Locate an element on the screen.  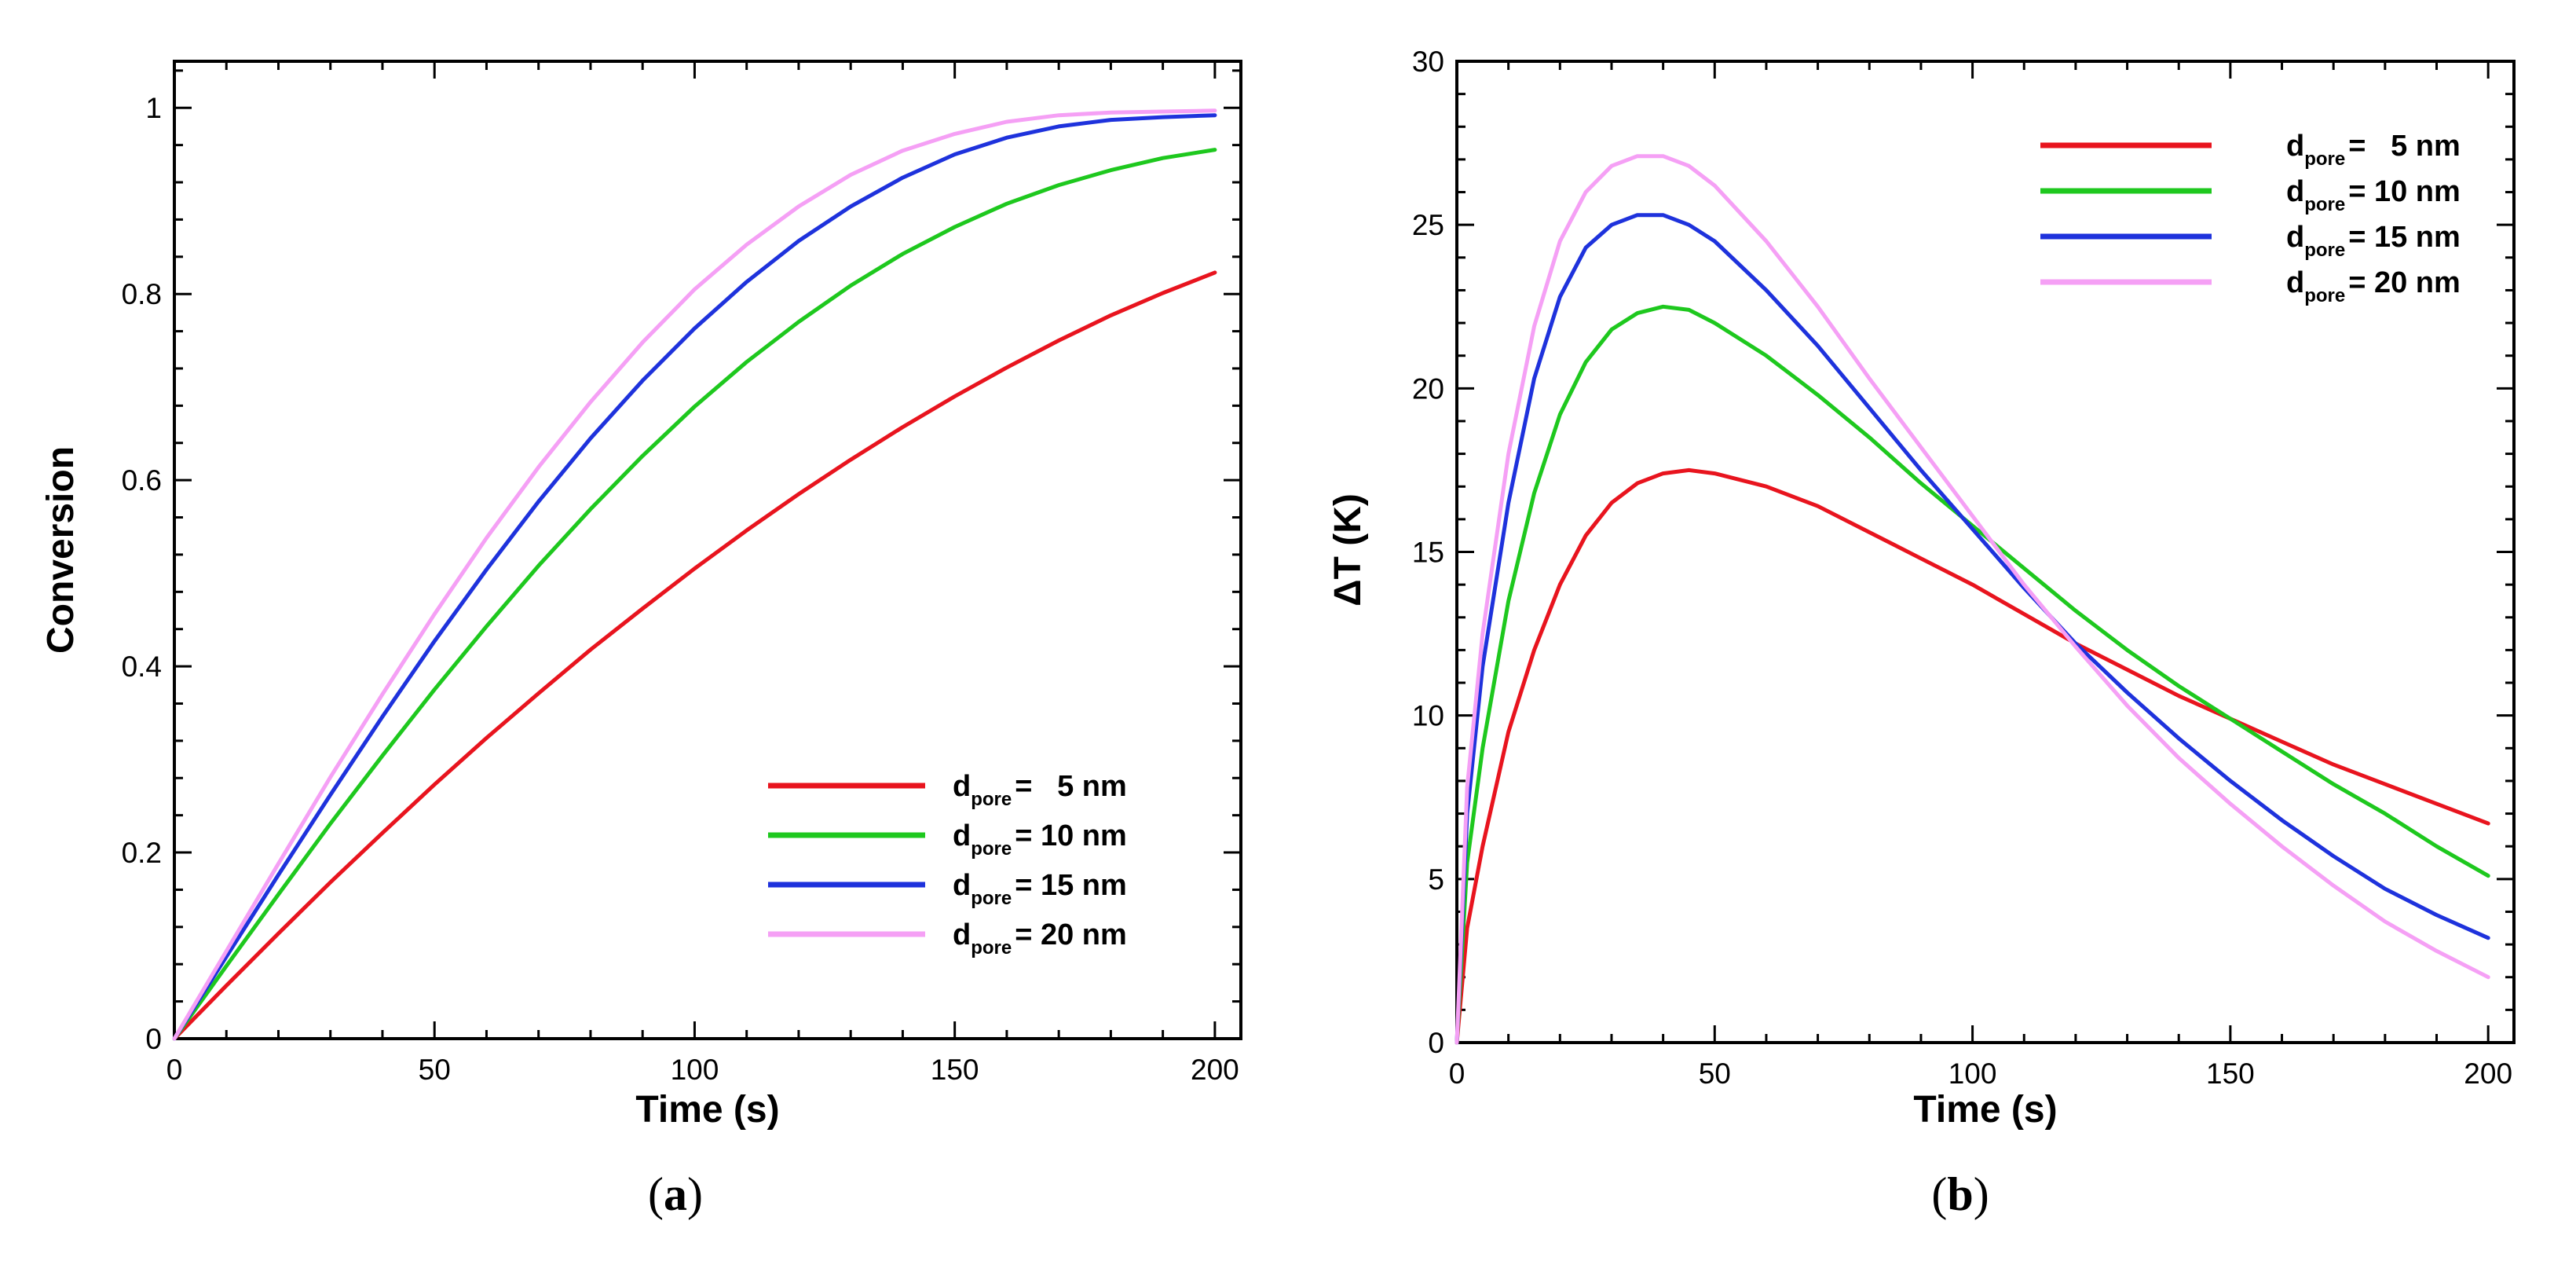
y-tick-label: 30 is located at coordinates (1428, 62).